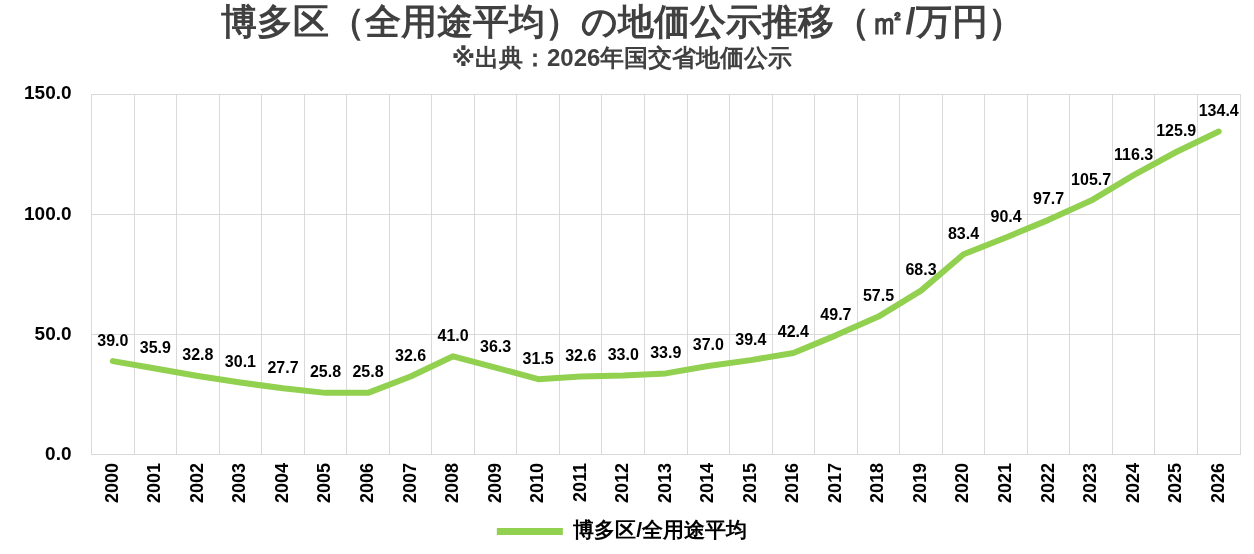  Describe the element at coordinates (198, 355) in the screenshot. I see `data-label: 32.8` at that location.